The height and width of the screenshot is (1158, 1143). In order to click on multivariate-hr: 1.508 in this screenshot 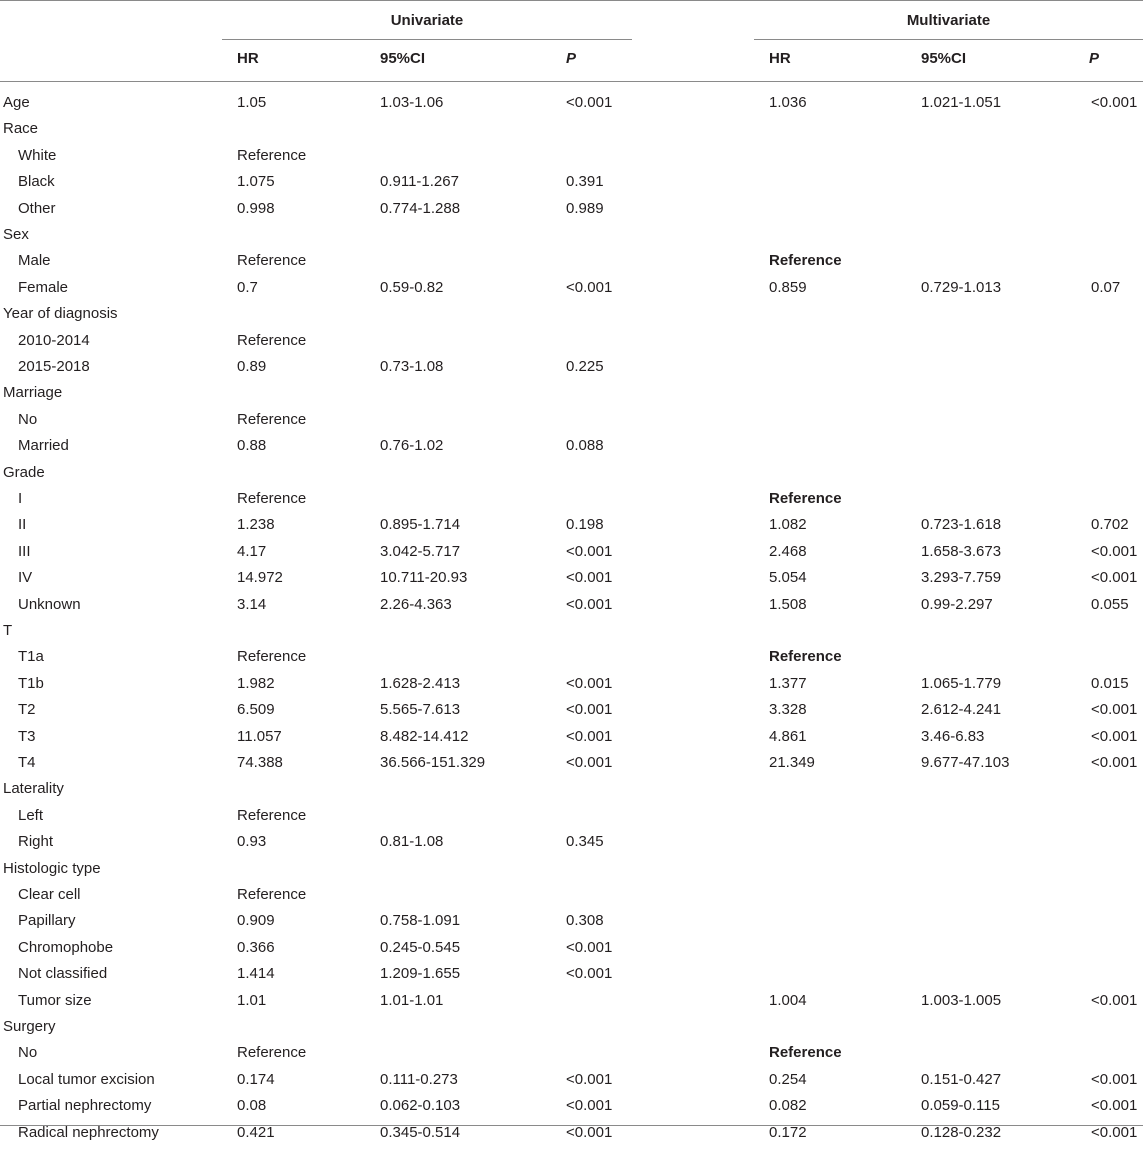, I will do `click(788, 604)`.